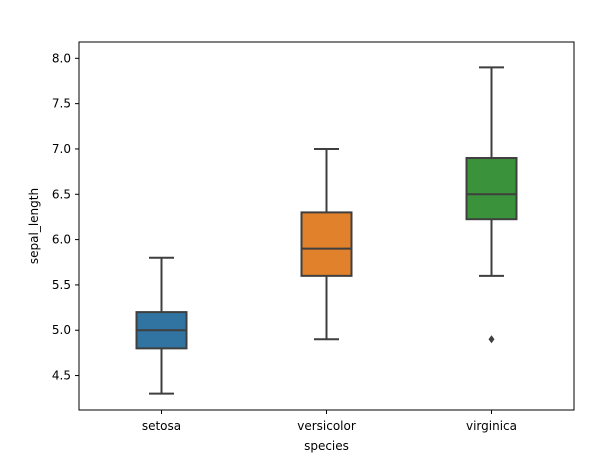 The width and height of the screenshot is (616, 464). I want to click on y-tick-label: 6.0, so click(61, 240).